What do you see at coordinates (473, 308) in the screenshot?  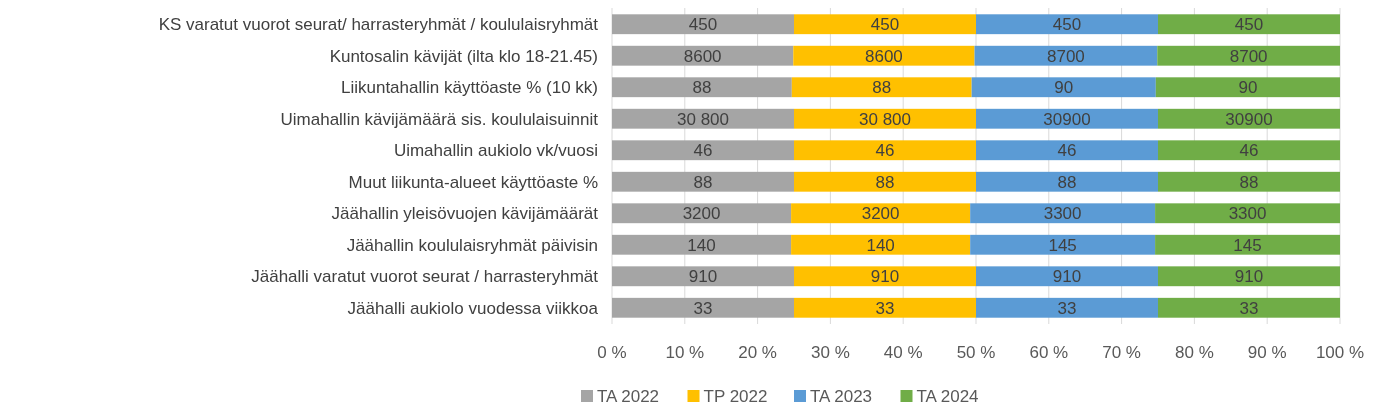 I see `y-tick-label: Jäähalli aukiolo vuodessa viikkoa` at bounding box center [473, 308].